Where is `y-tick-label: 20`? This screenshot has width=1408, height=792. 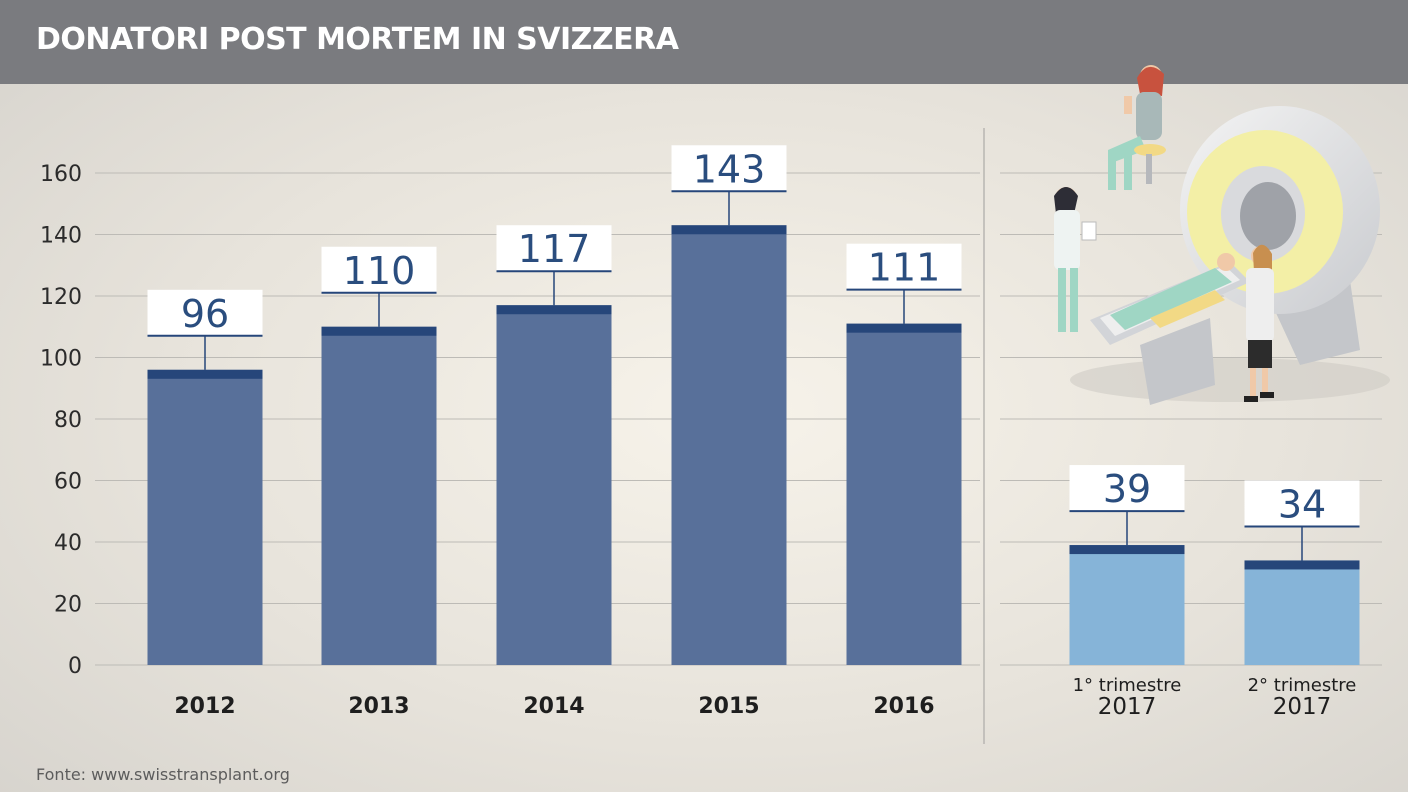 y-tick-label: 20 is located at coordinates (68, 605).